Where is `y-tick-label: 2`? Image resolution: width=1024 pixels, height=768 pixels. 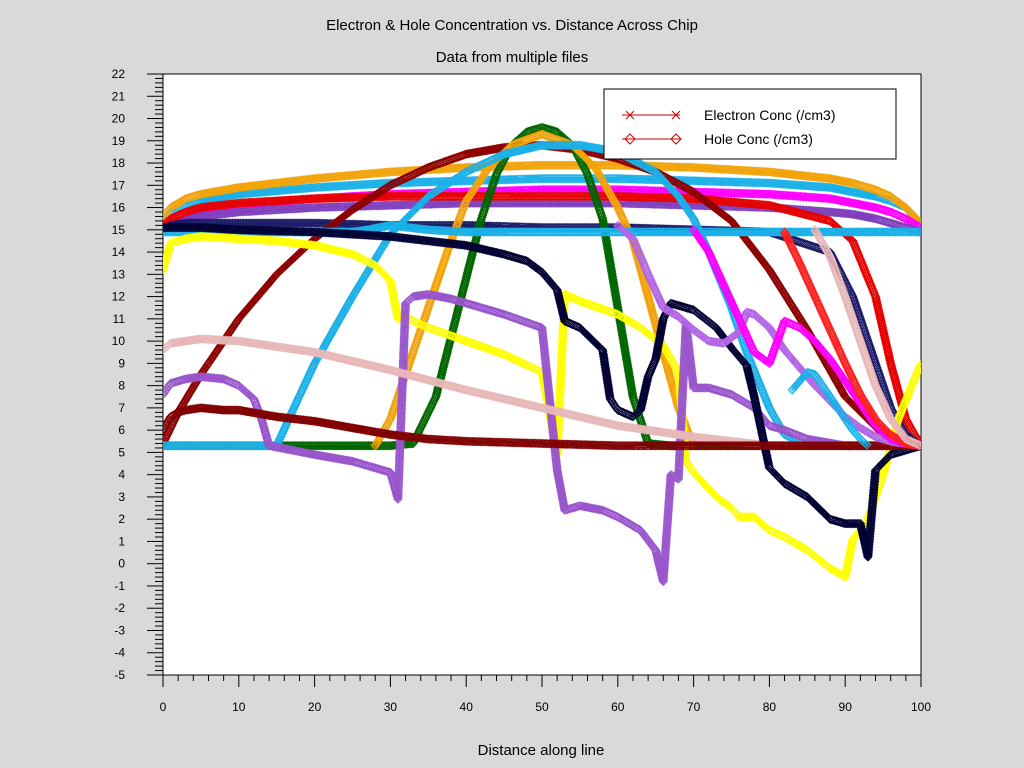 y-tick-label: 2 is located at coordinates (121, 519).